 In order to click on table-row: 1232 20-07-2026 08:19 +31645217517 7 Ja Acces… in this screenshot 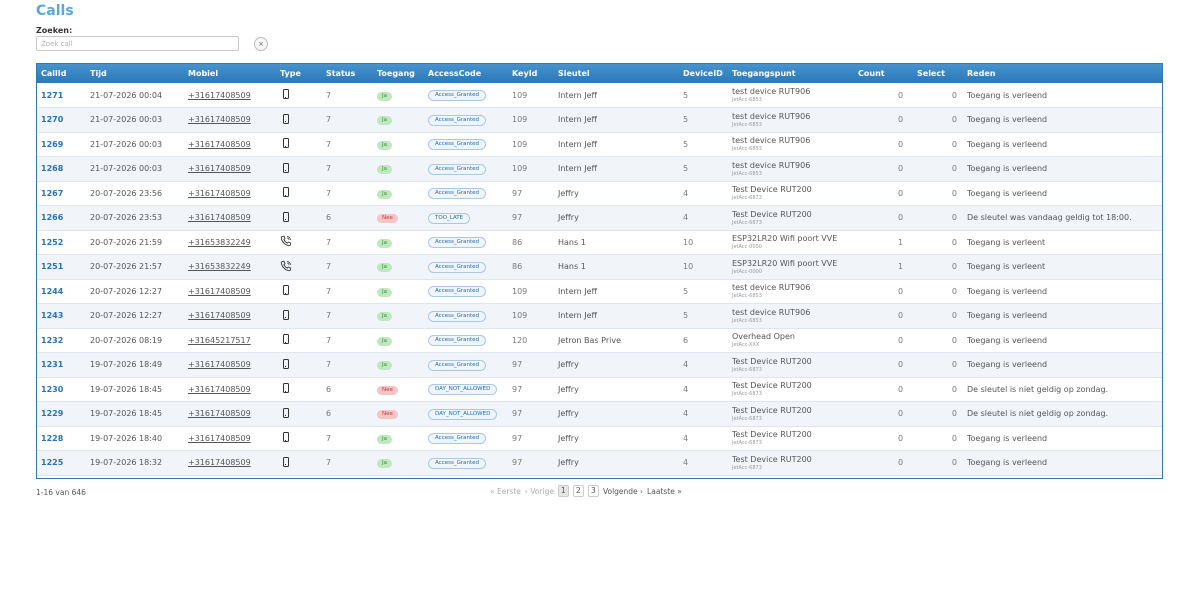, I will do `click(599, 340)`.